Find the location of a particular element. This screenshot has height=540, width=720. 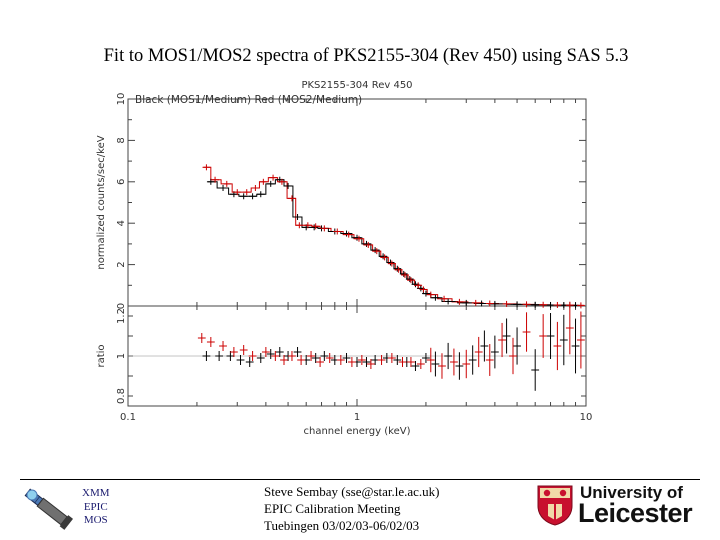

y-tick-label: 1.2 is located at coordinates (121, 316).